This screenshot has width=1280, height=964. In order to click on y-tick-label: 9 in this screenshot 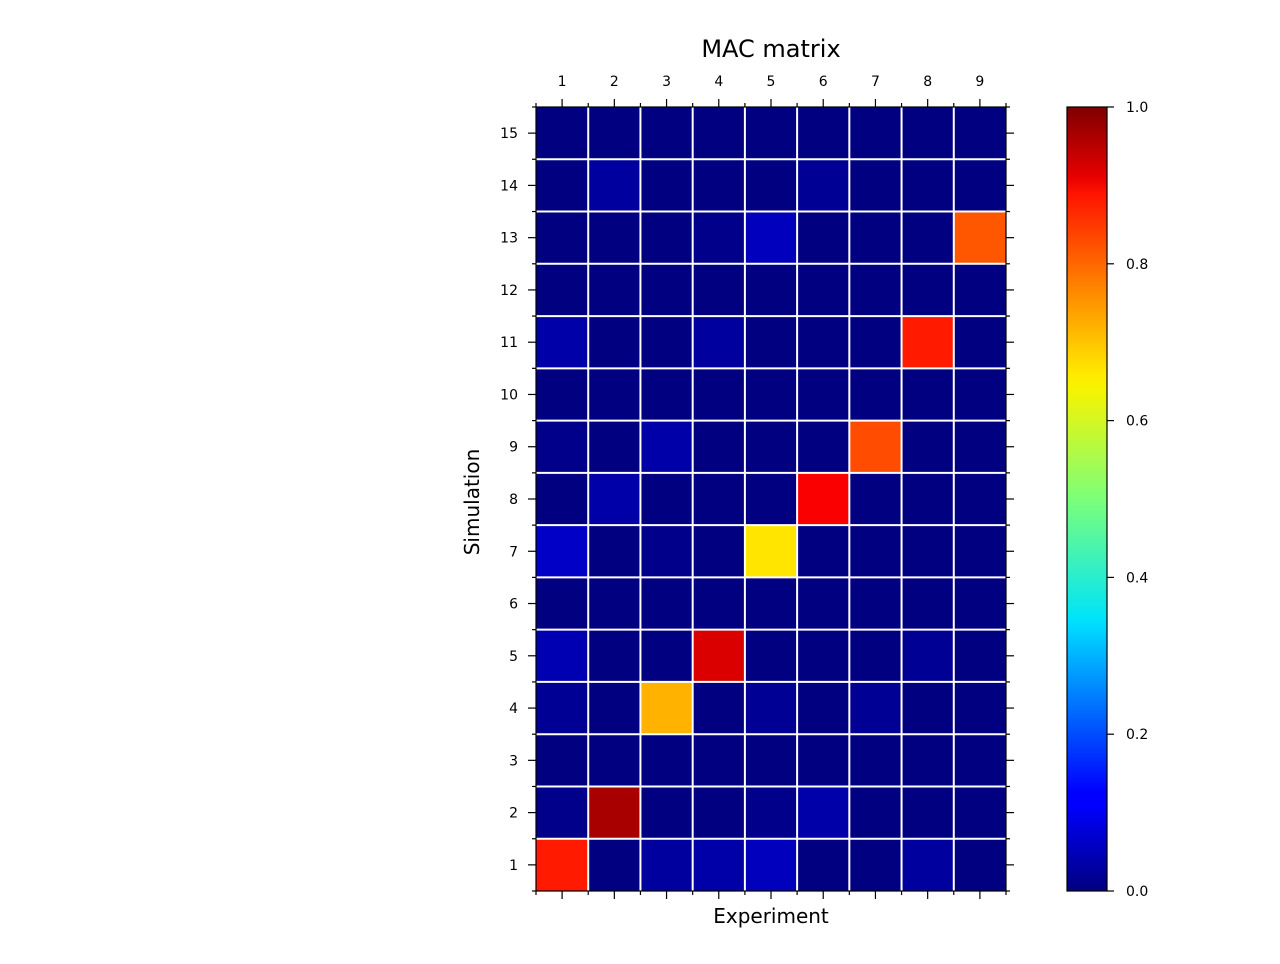, I will do `click(513, 448)`.